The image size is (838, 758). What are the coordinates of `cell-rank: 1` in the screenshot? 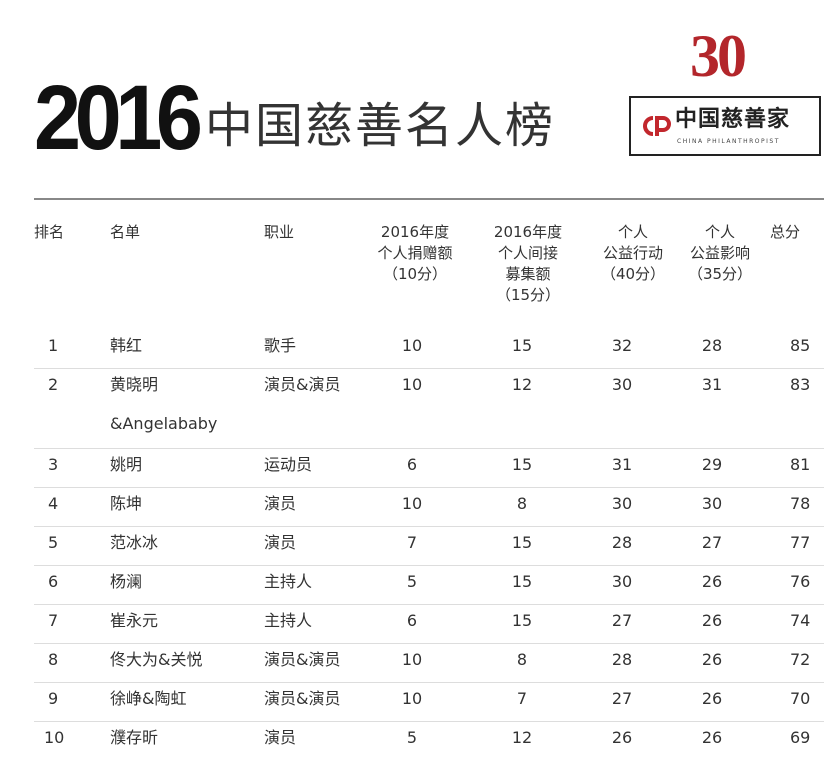 It's located at (53, 345).